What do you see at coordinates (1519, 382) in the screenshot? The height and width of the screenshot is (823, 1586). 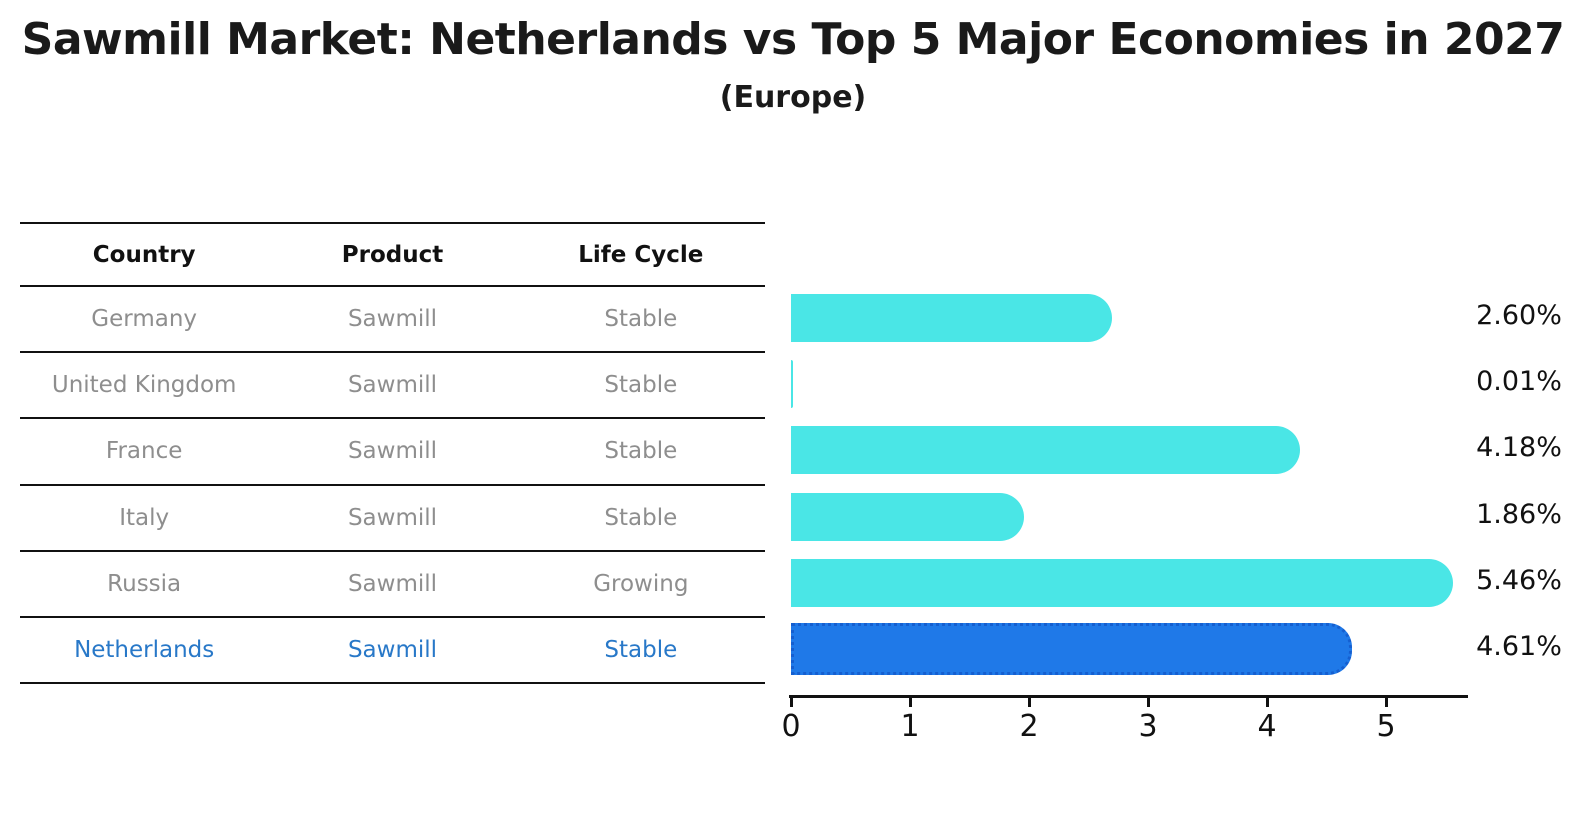 I see `bar-value-label-united-kingdom: 0.01%` at bounding box center [1519, 382].